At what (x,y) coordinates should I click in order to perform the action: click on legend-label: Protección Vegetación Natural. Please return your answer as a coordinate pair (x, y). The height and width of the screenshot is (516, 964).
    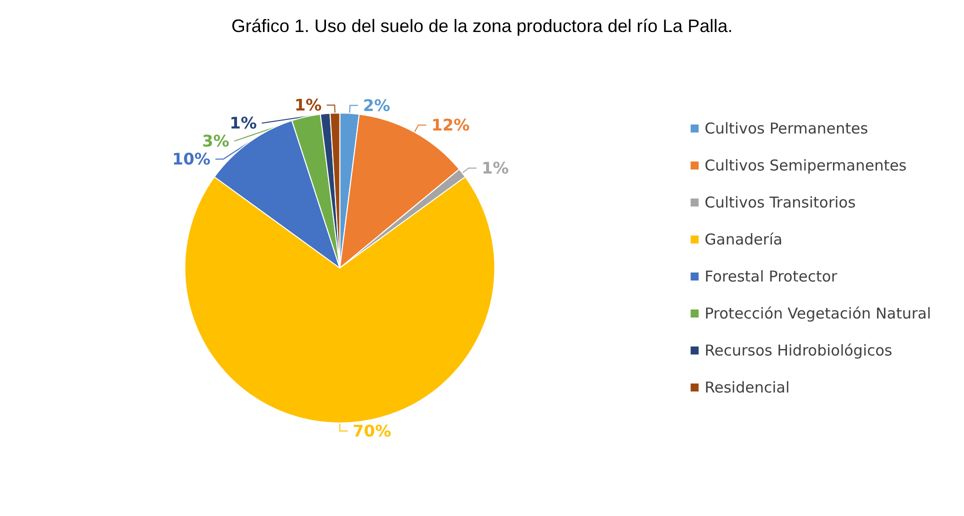
    Looking at the image, I should click on (818, 313).